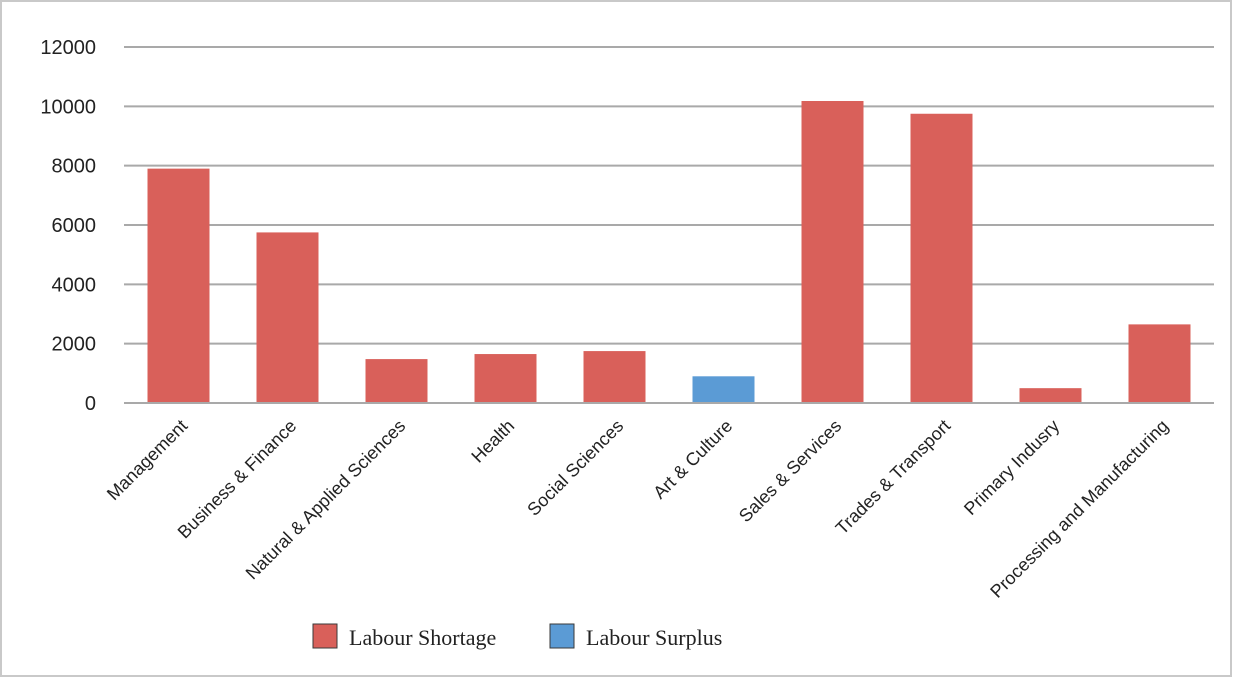 Image resolution: width=1236 pixels, height=681 pixels. What do you see at coordinates (1011, 467) in the screenshot?
I see `x-tick-label-primary-indusry: Primary Indusry` at bounding box center [1011, 467].